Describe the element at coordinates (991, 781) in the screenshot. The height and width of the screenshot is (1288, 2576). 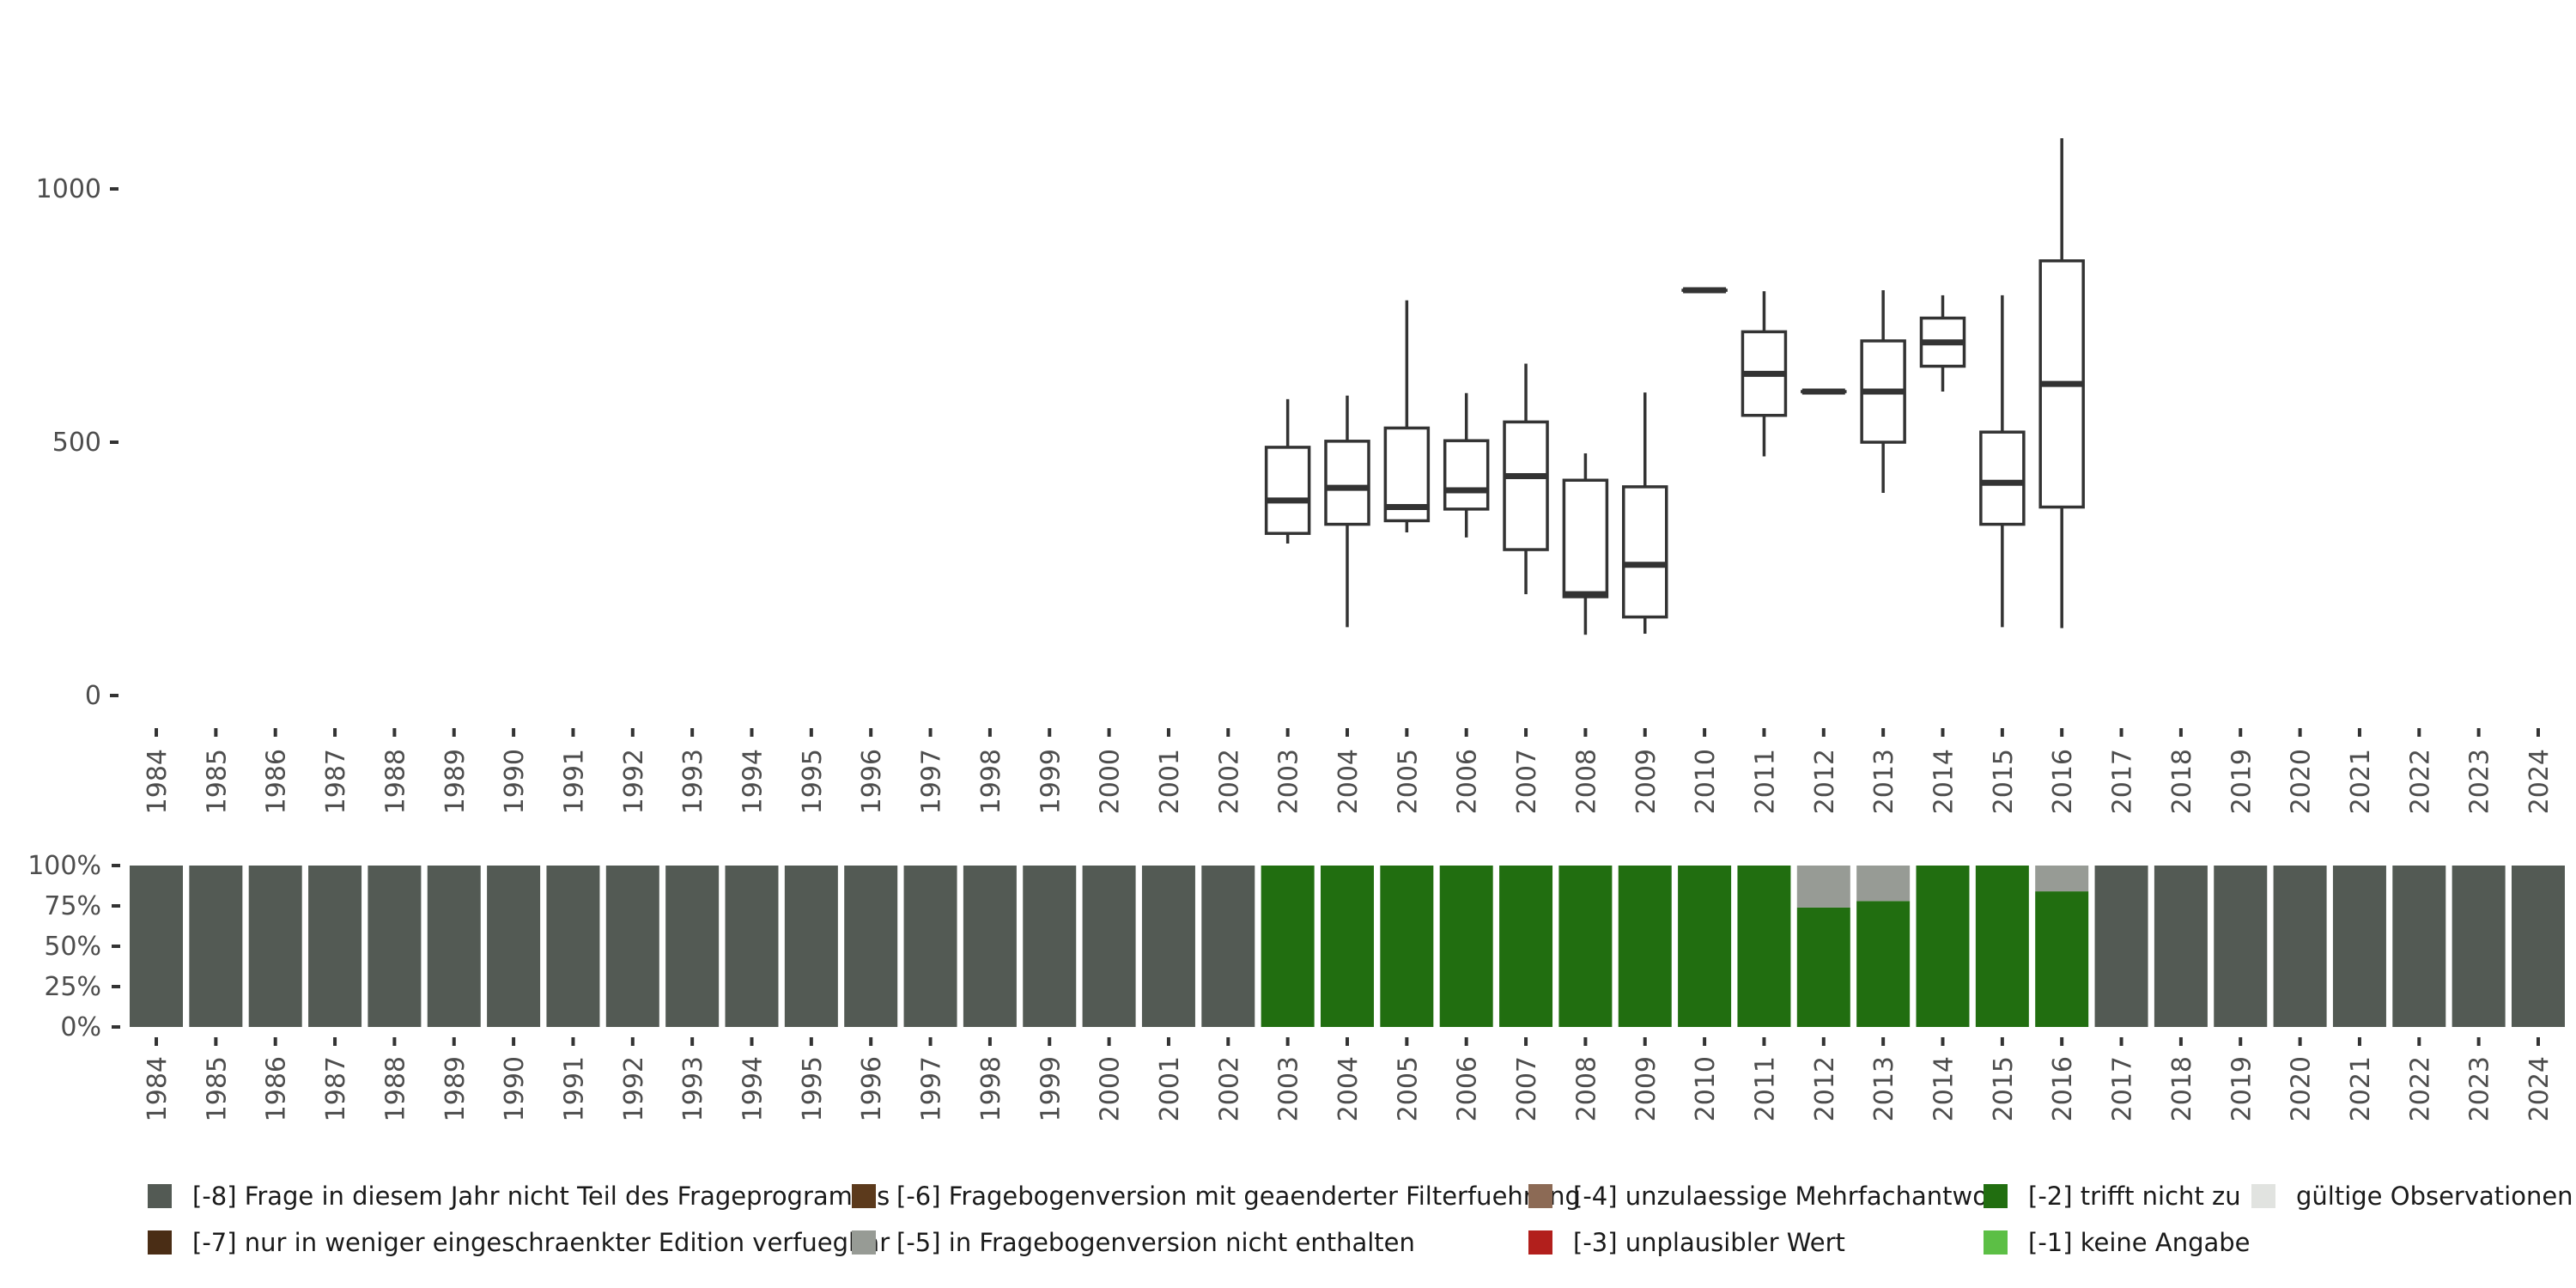
I see `x-tick-label-1998: 1998` at that location.